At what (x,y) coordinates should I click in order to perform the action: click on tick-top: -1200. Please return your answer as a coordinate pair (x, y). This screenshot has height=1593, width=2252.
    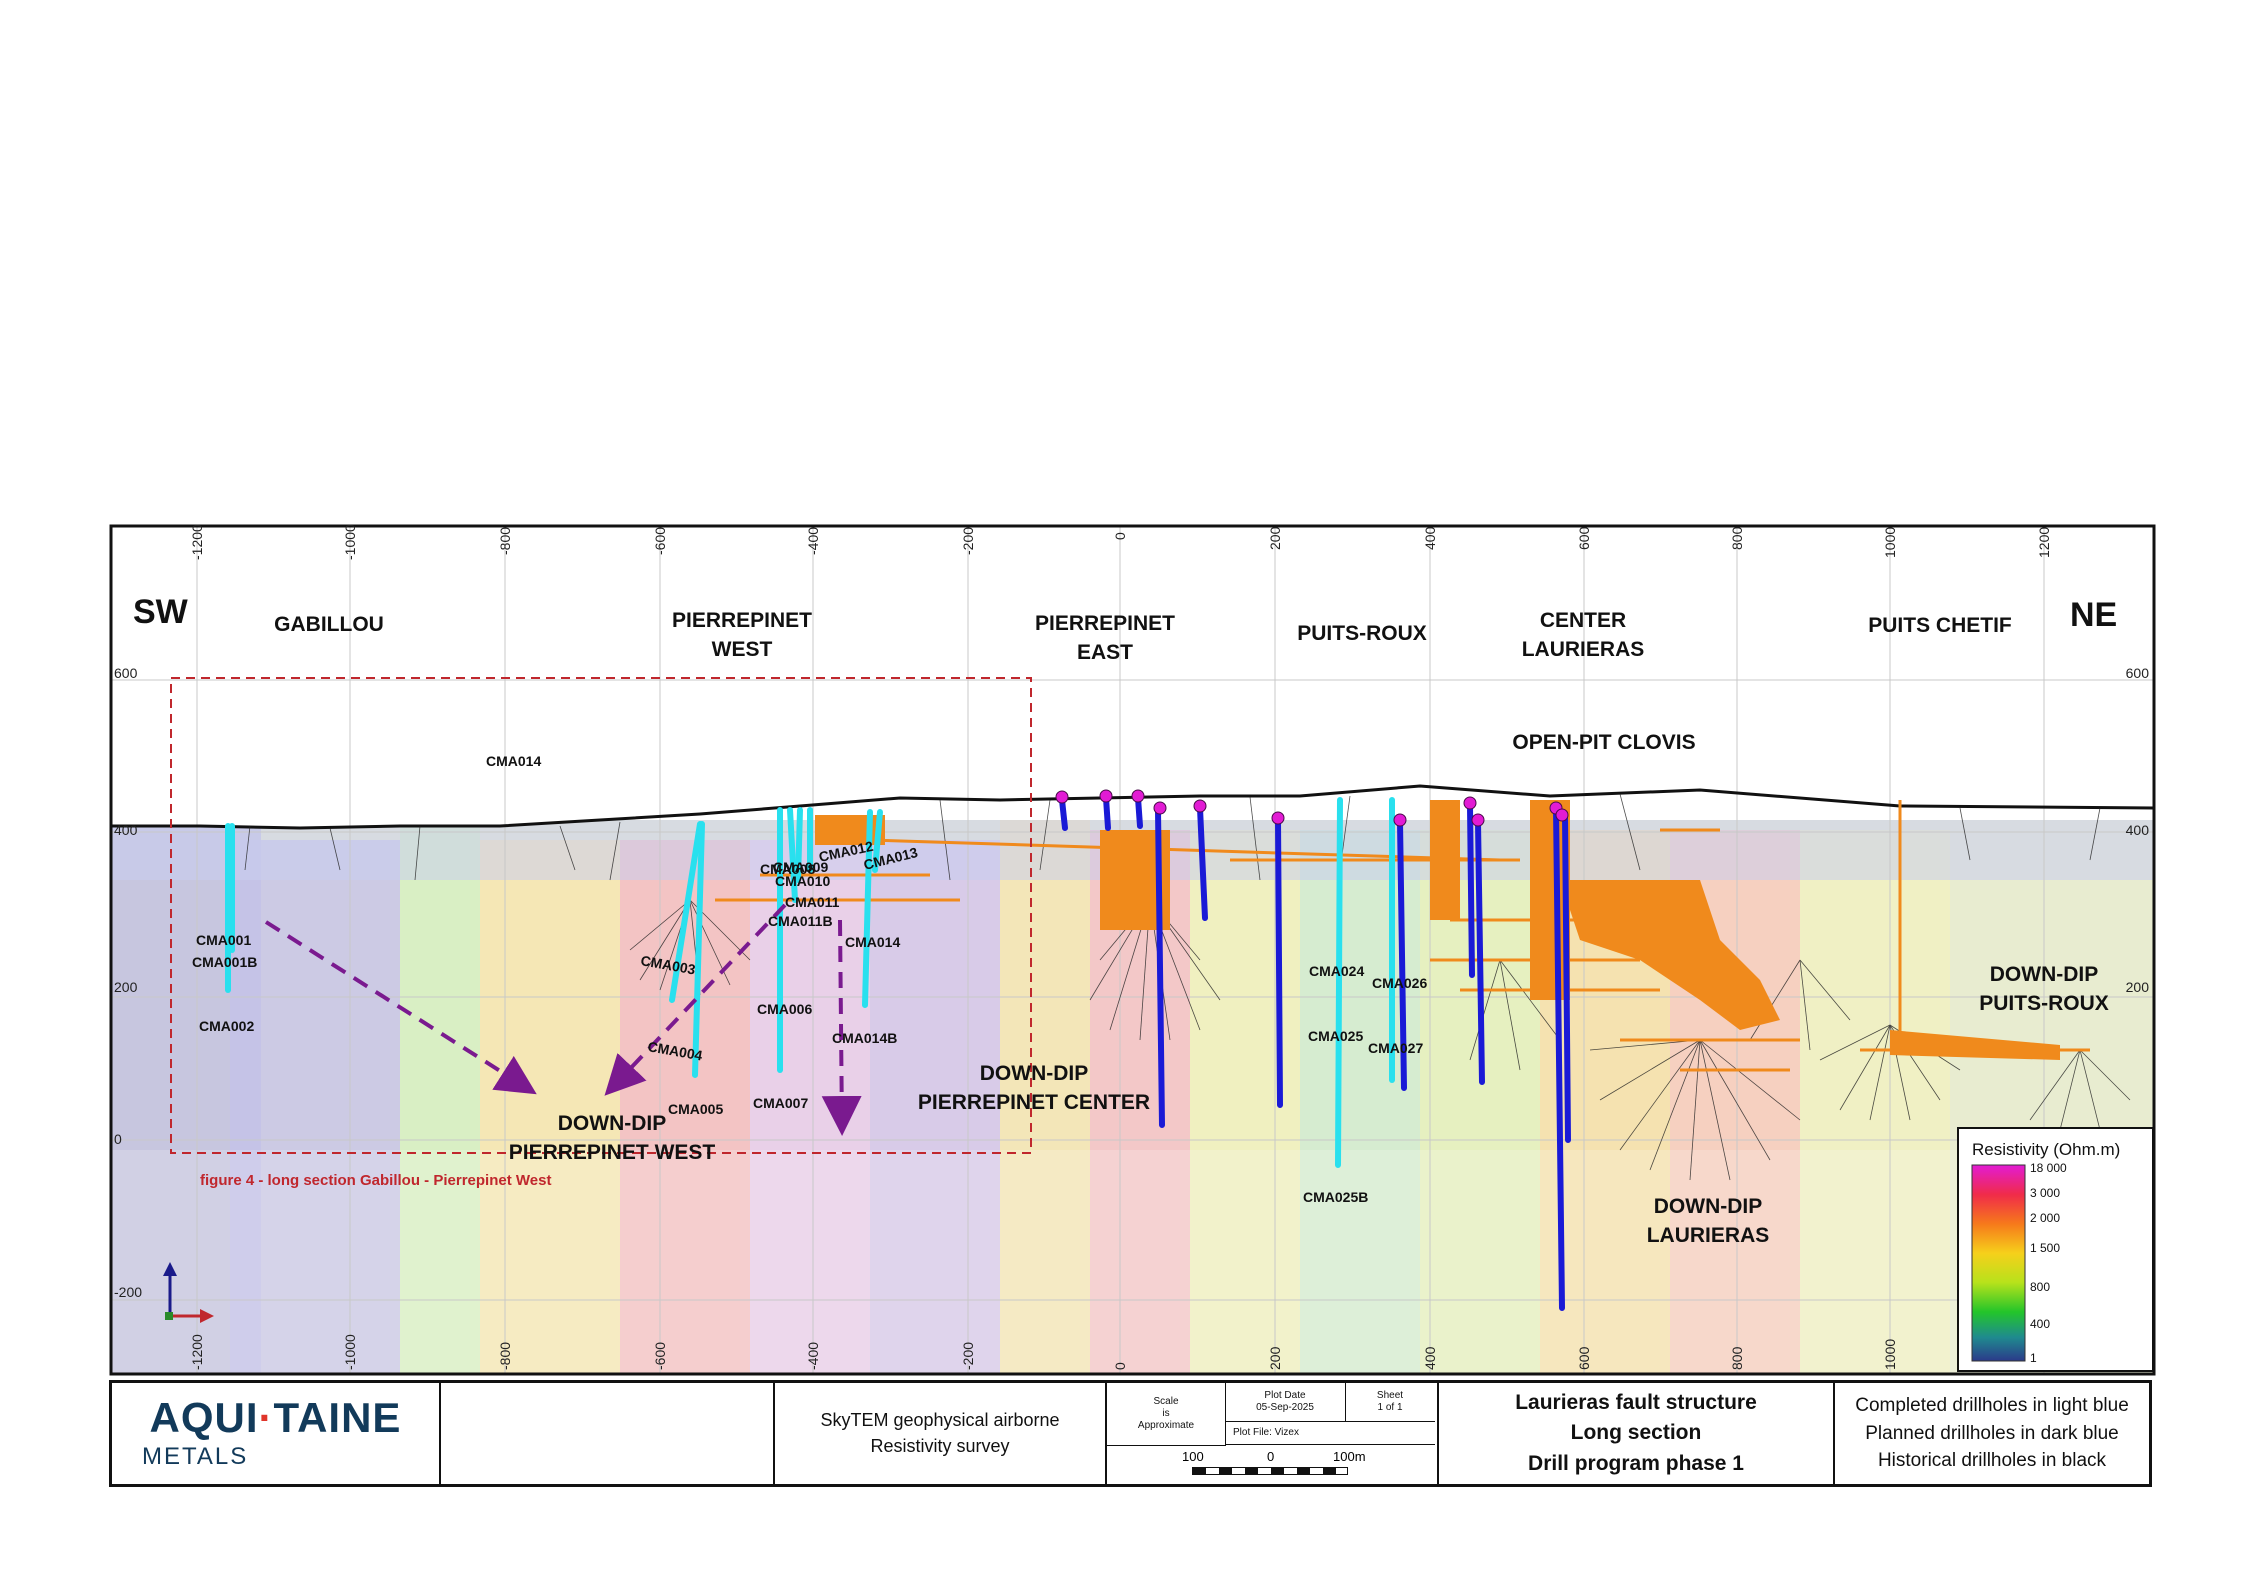
    Looking at the image, I should click on (197, 542).